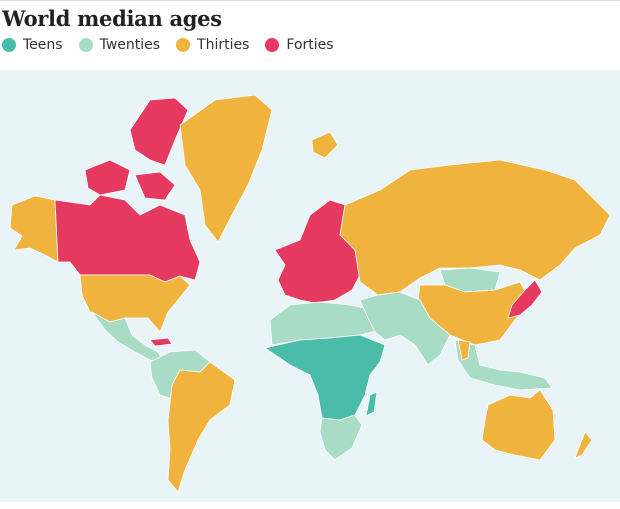 This screenshot has width=620, height=509. Describe the element at coordinates (371, 404) in the screenshot. I see `madagascar` at that location.